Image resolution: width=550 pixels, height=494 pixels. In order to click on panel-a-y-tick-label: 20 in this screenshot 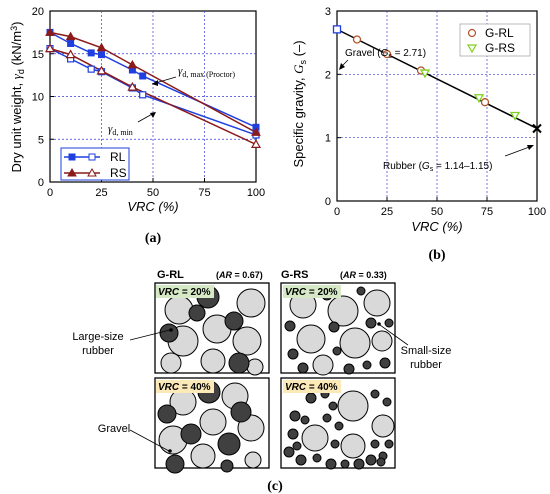, I will do `click(38, 12)`.